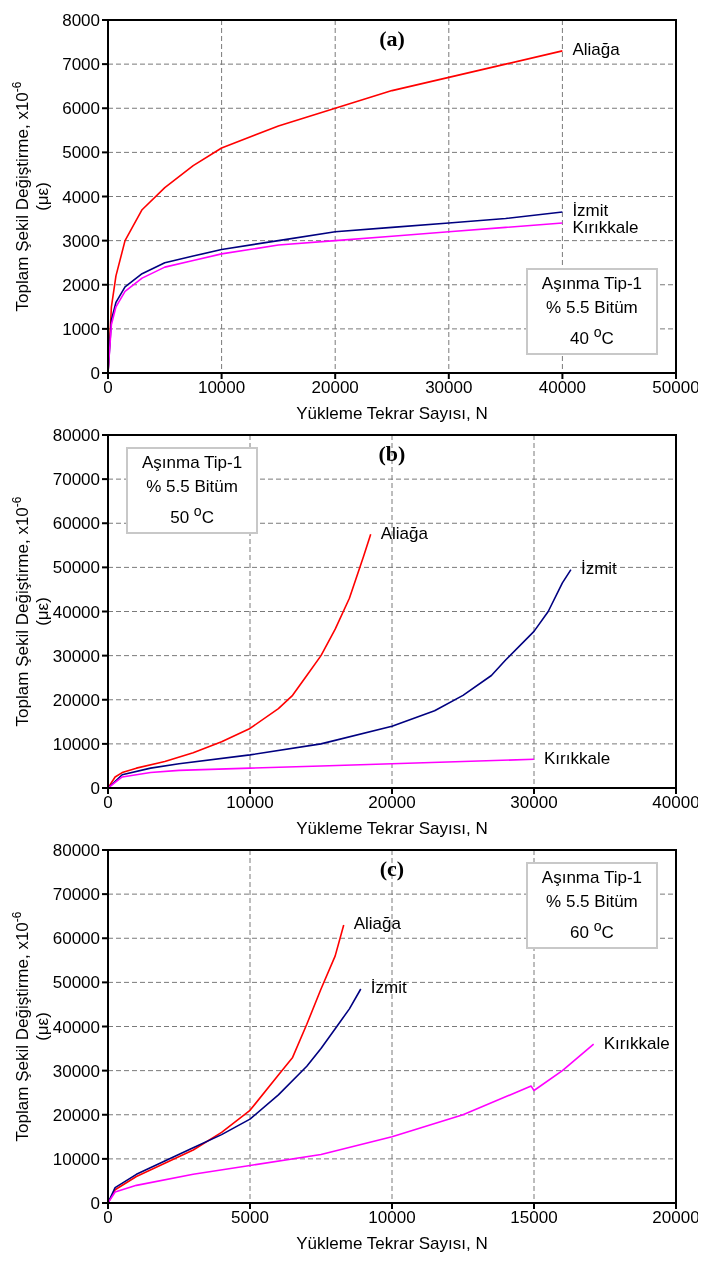 This screenshot has width=704, height=1266. I want to click on y-tick-label: 1000, so click(81, 329).